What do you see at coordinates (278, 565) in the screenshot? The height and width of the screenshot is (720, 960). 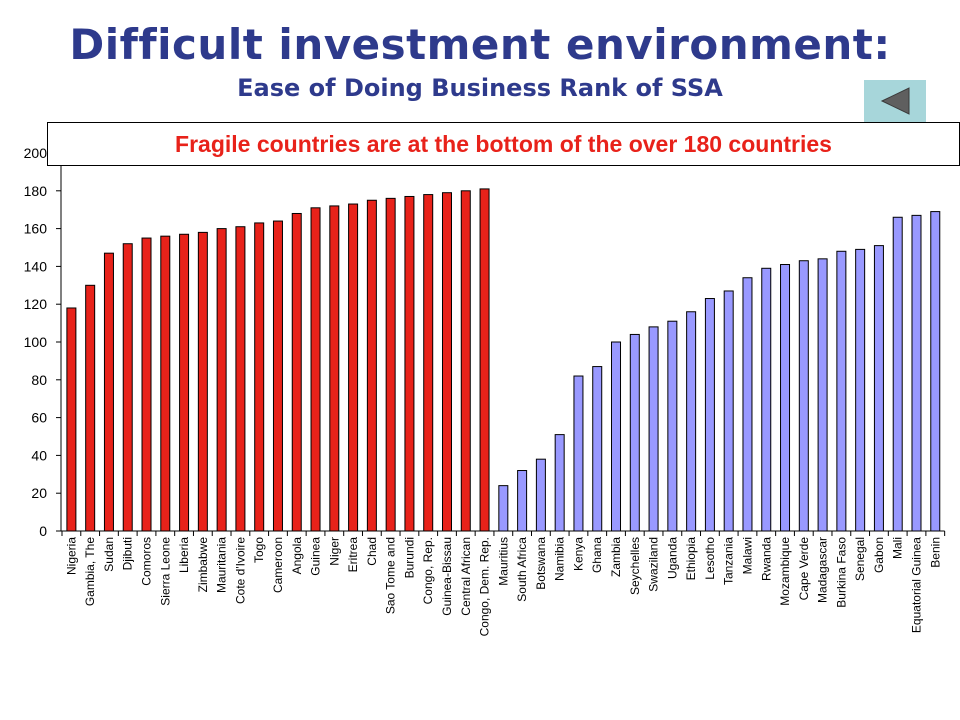 I see `x-tick-label: Cameroon` at bounding box center [278, 565].